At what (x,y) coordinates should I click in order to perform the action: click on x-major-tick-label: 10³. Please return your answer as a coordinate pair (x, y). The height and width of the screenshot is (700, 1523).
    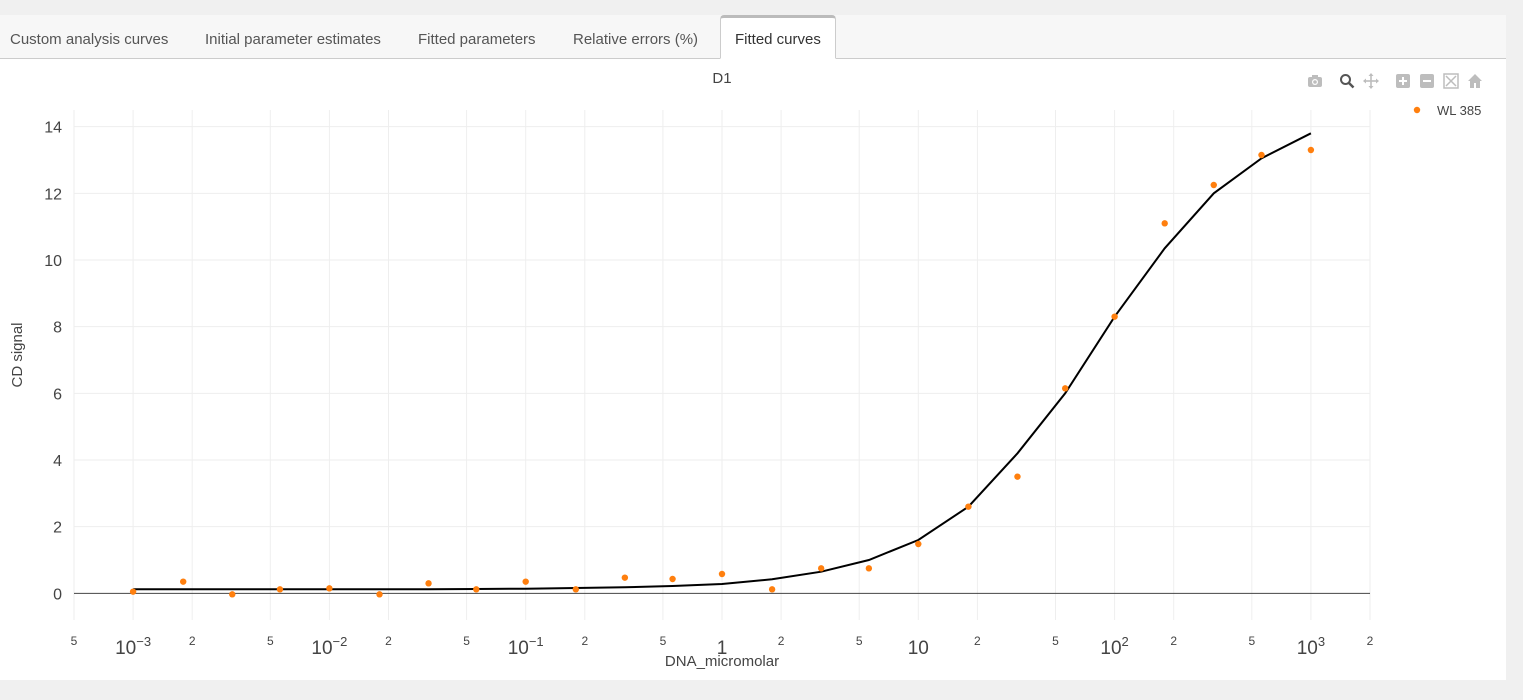
    Looking at the image, I should click on (1311, 646).